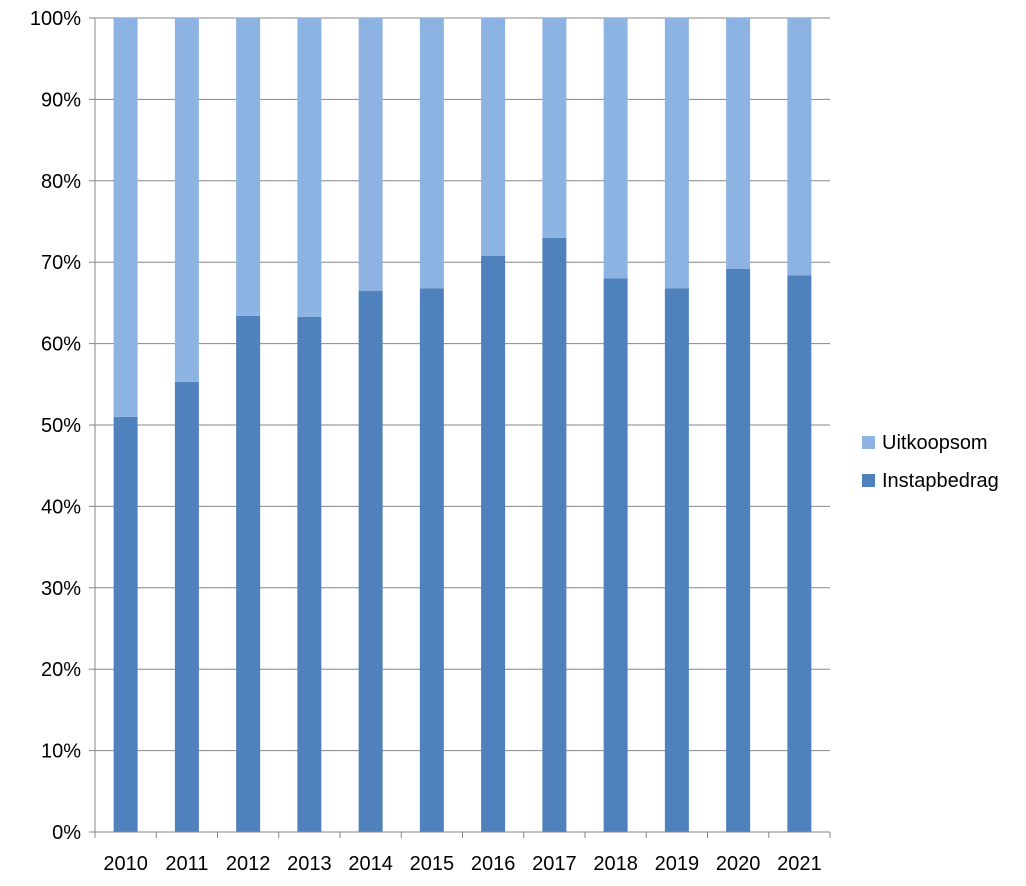  Describe the element at coordinates (61, 345) in the screenshot. I see `y-tick-label: 60%` at that location.